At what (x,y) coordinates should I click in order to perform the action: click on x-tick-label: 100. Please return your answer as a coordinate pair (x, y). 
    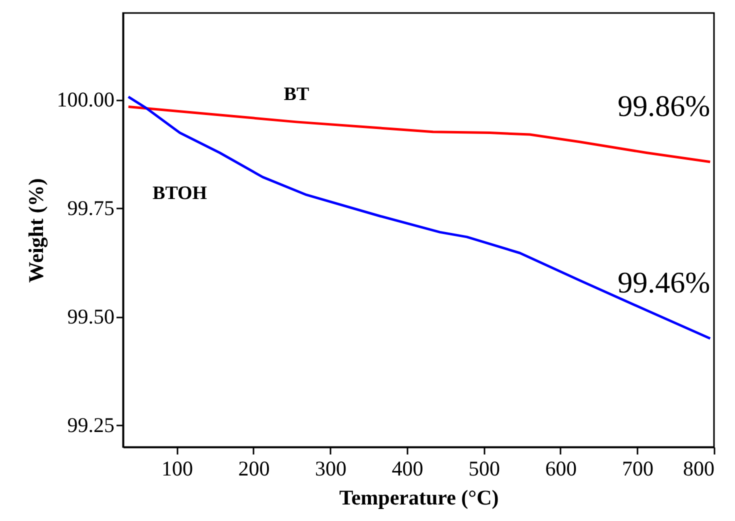
    Looking at the image, I should click on (177, 468).